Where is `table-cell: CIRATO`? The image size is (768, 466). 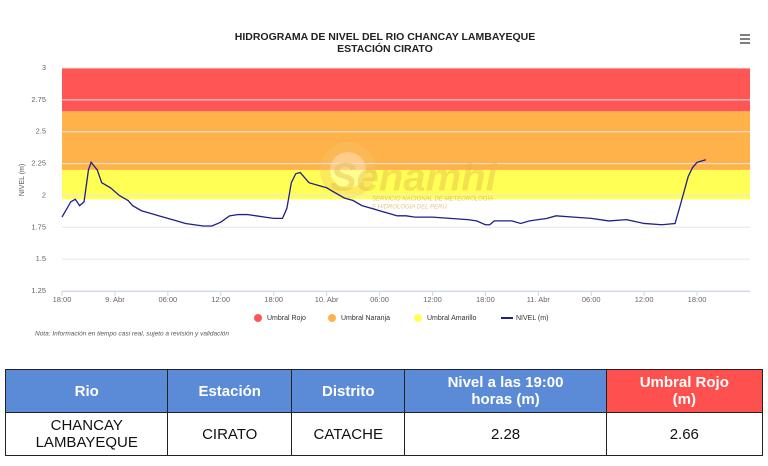 table-cell: CIRATO is located at coordinates (229, 434).